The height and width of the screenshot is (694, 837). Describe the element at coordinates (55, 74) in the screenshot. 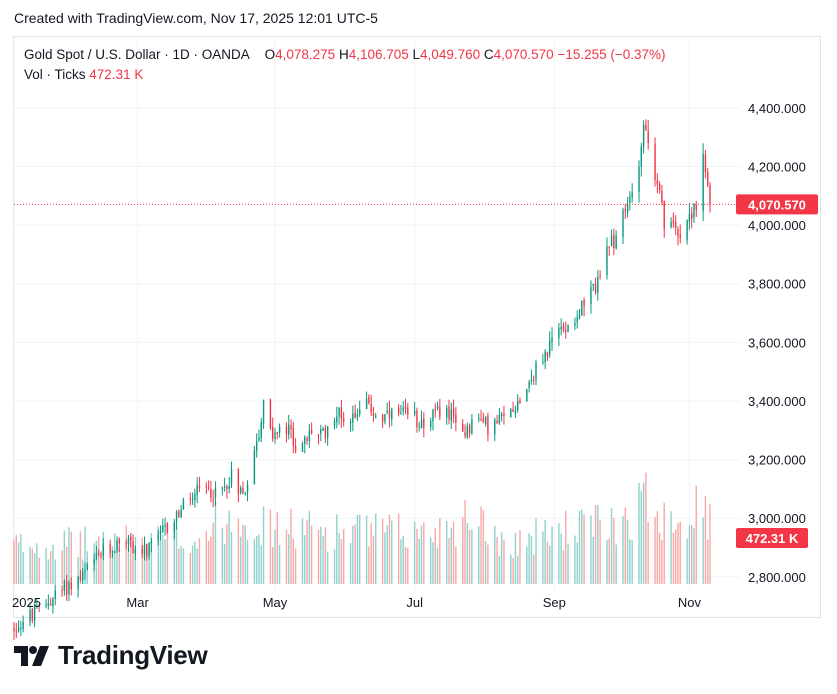

I see `volume-label: Vol · Ticks` at that location.